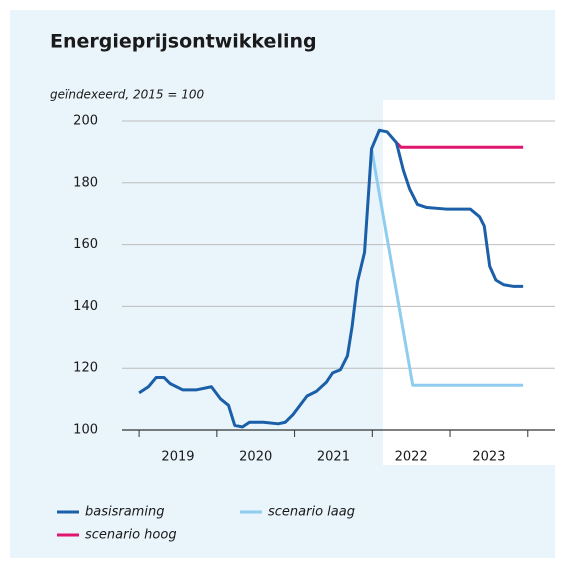  I want to click on y-tick-label: 140, so click(85, 306).